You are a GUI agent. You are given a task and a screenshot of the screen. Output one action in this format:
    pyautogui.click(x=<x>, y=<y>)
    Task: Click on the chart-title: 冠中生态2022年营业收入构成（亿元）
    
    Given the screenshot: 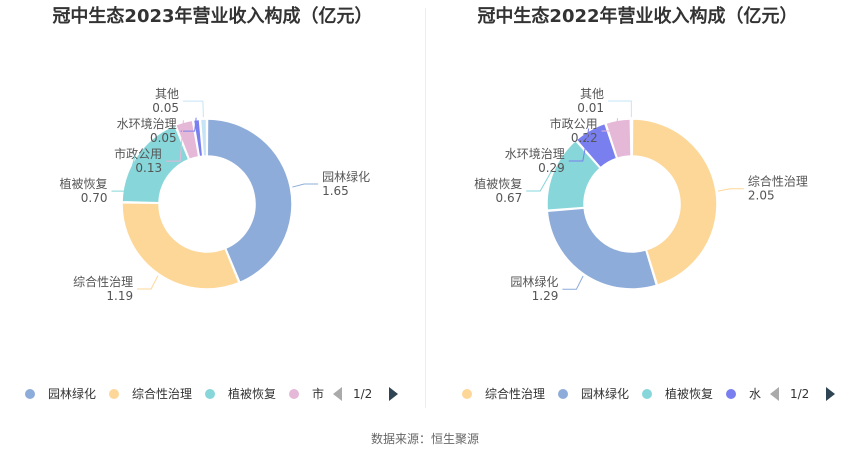 What is the action you would take?
    pyautogui.click(x=637, y=16)
    